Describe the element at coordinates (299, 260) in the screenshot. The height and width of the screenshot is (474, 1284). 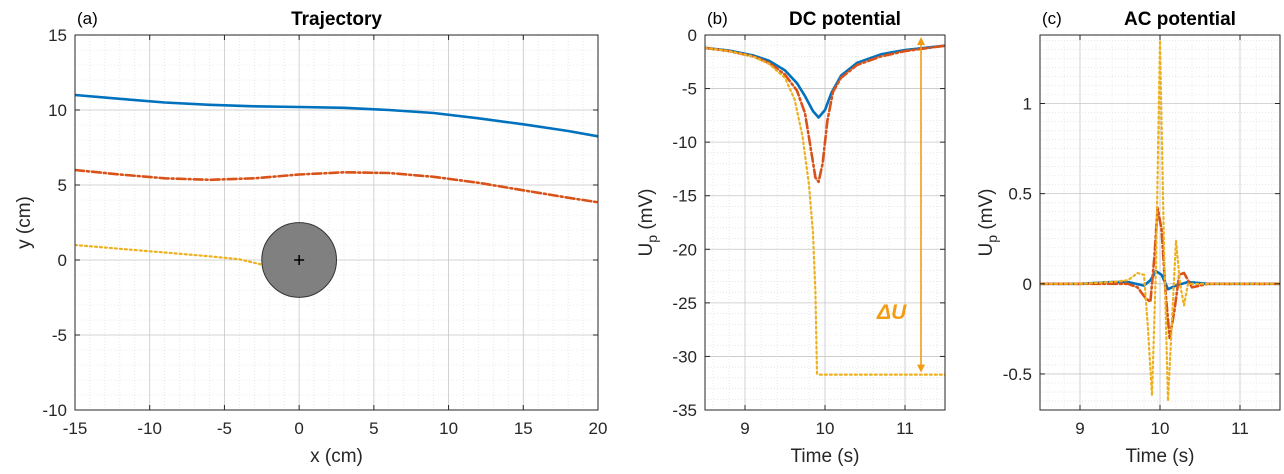
I see `obstacle-center-marker` at that location.